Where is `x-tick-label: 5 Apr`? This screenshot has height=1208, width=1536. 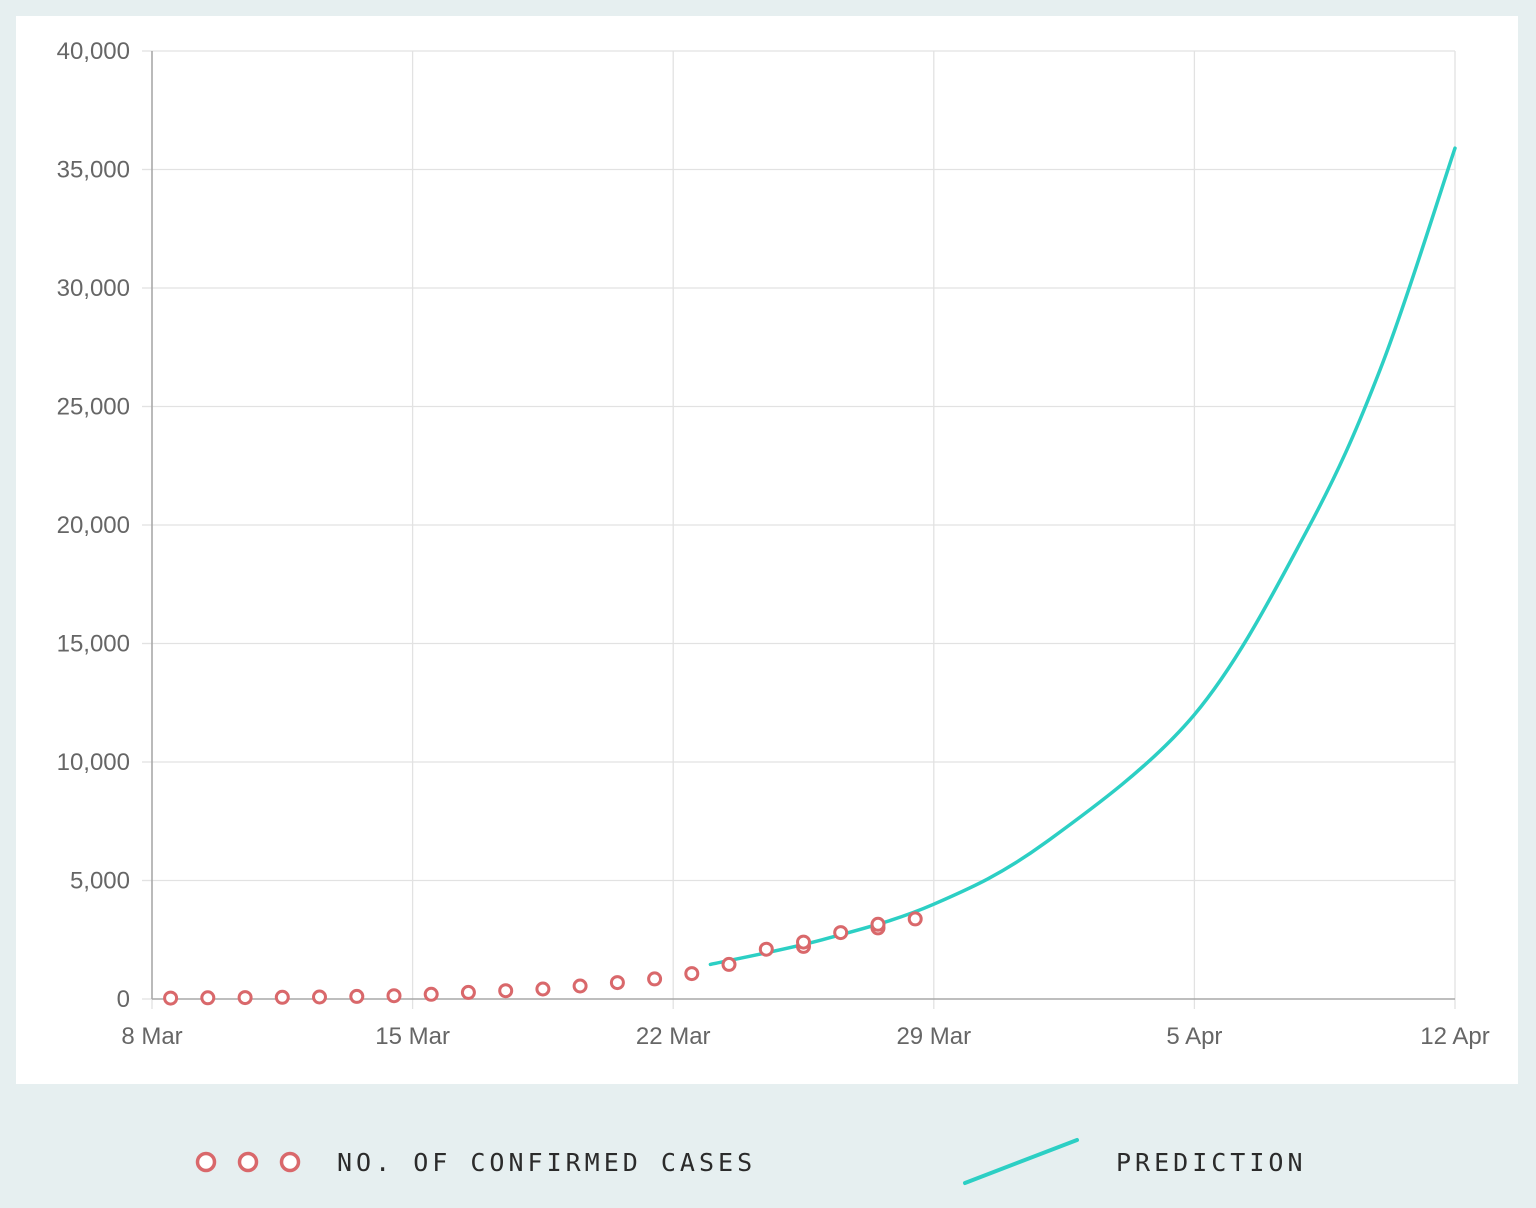
x-tick-label: 5 Apr is located at coordinates (1194, 1036).